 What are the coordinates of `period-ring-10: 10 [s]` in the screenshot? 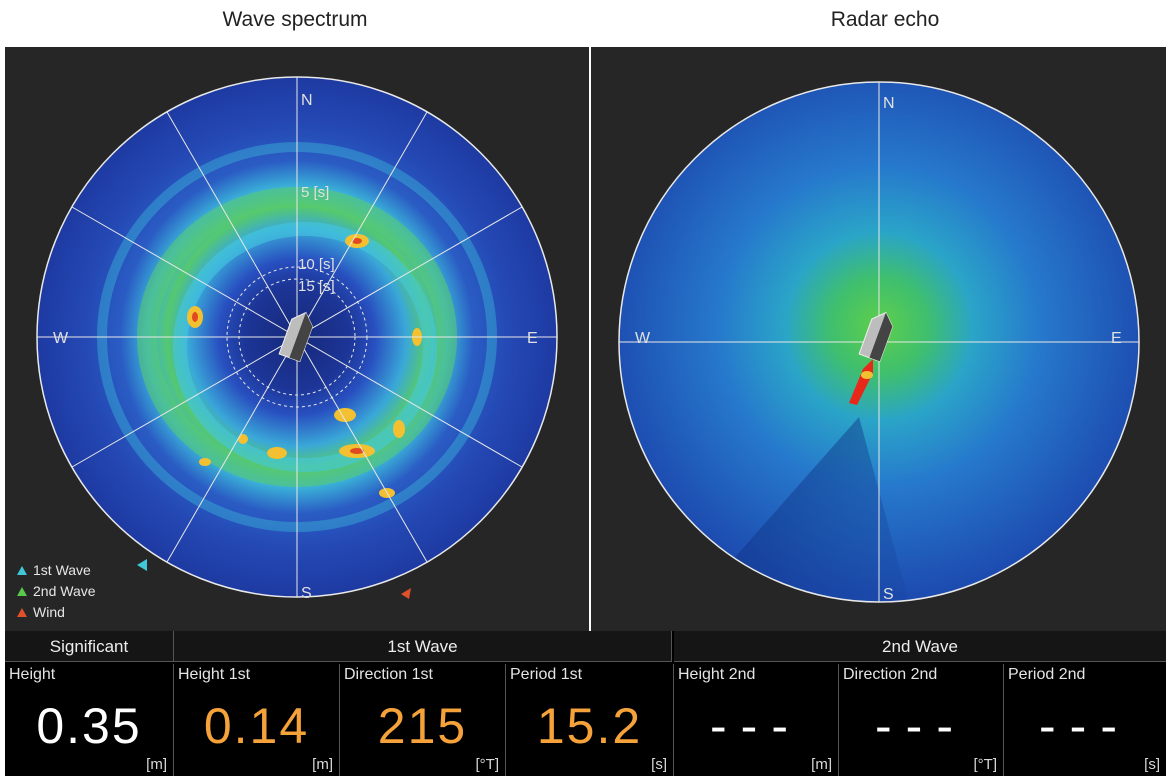 It's located at (316, 264).